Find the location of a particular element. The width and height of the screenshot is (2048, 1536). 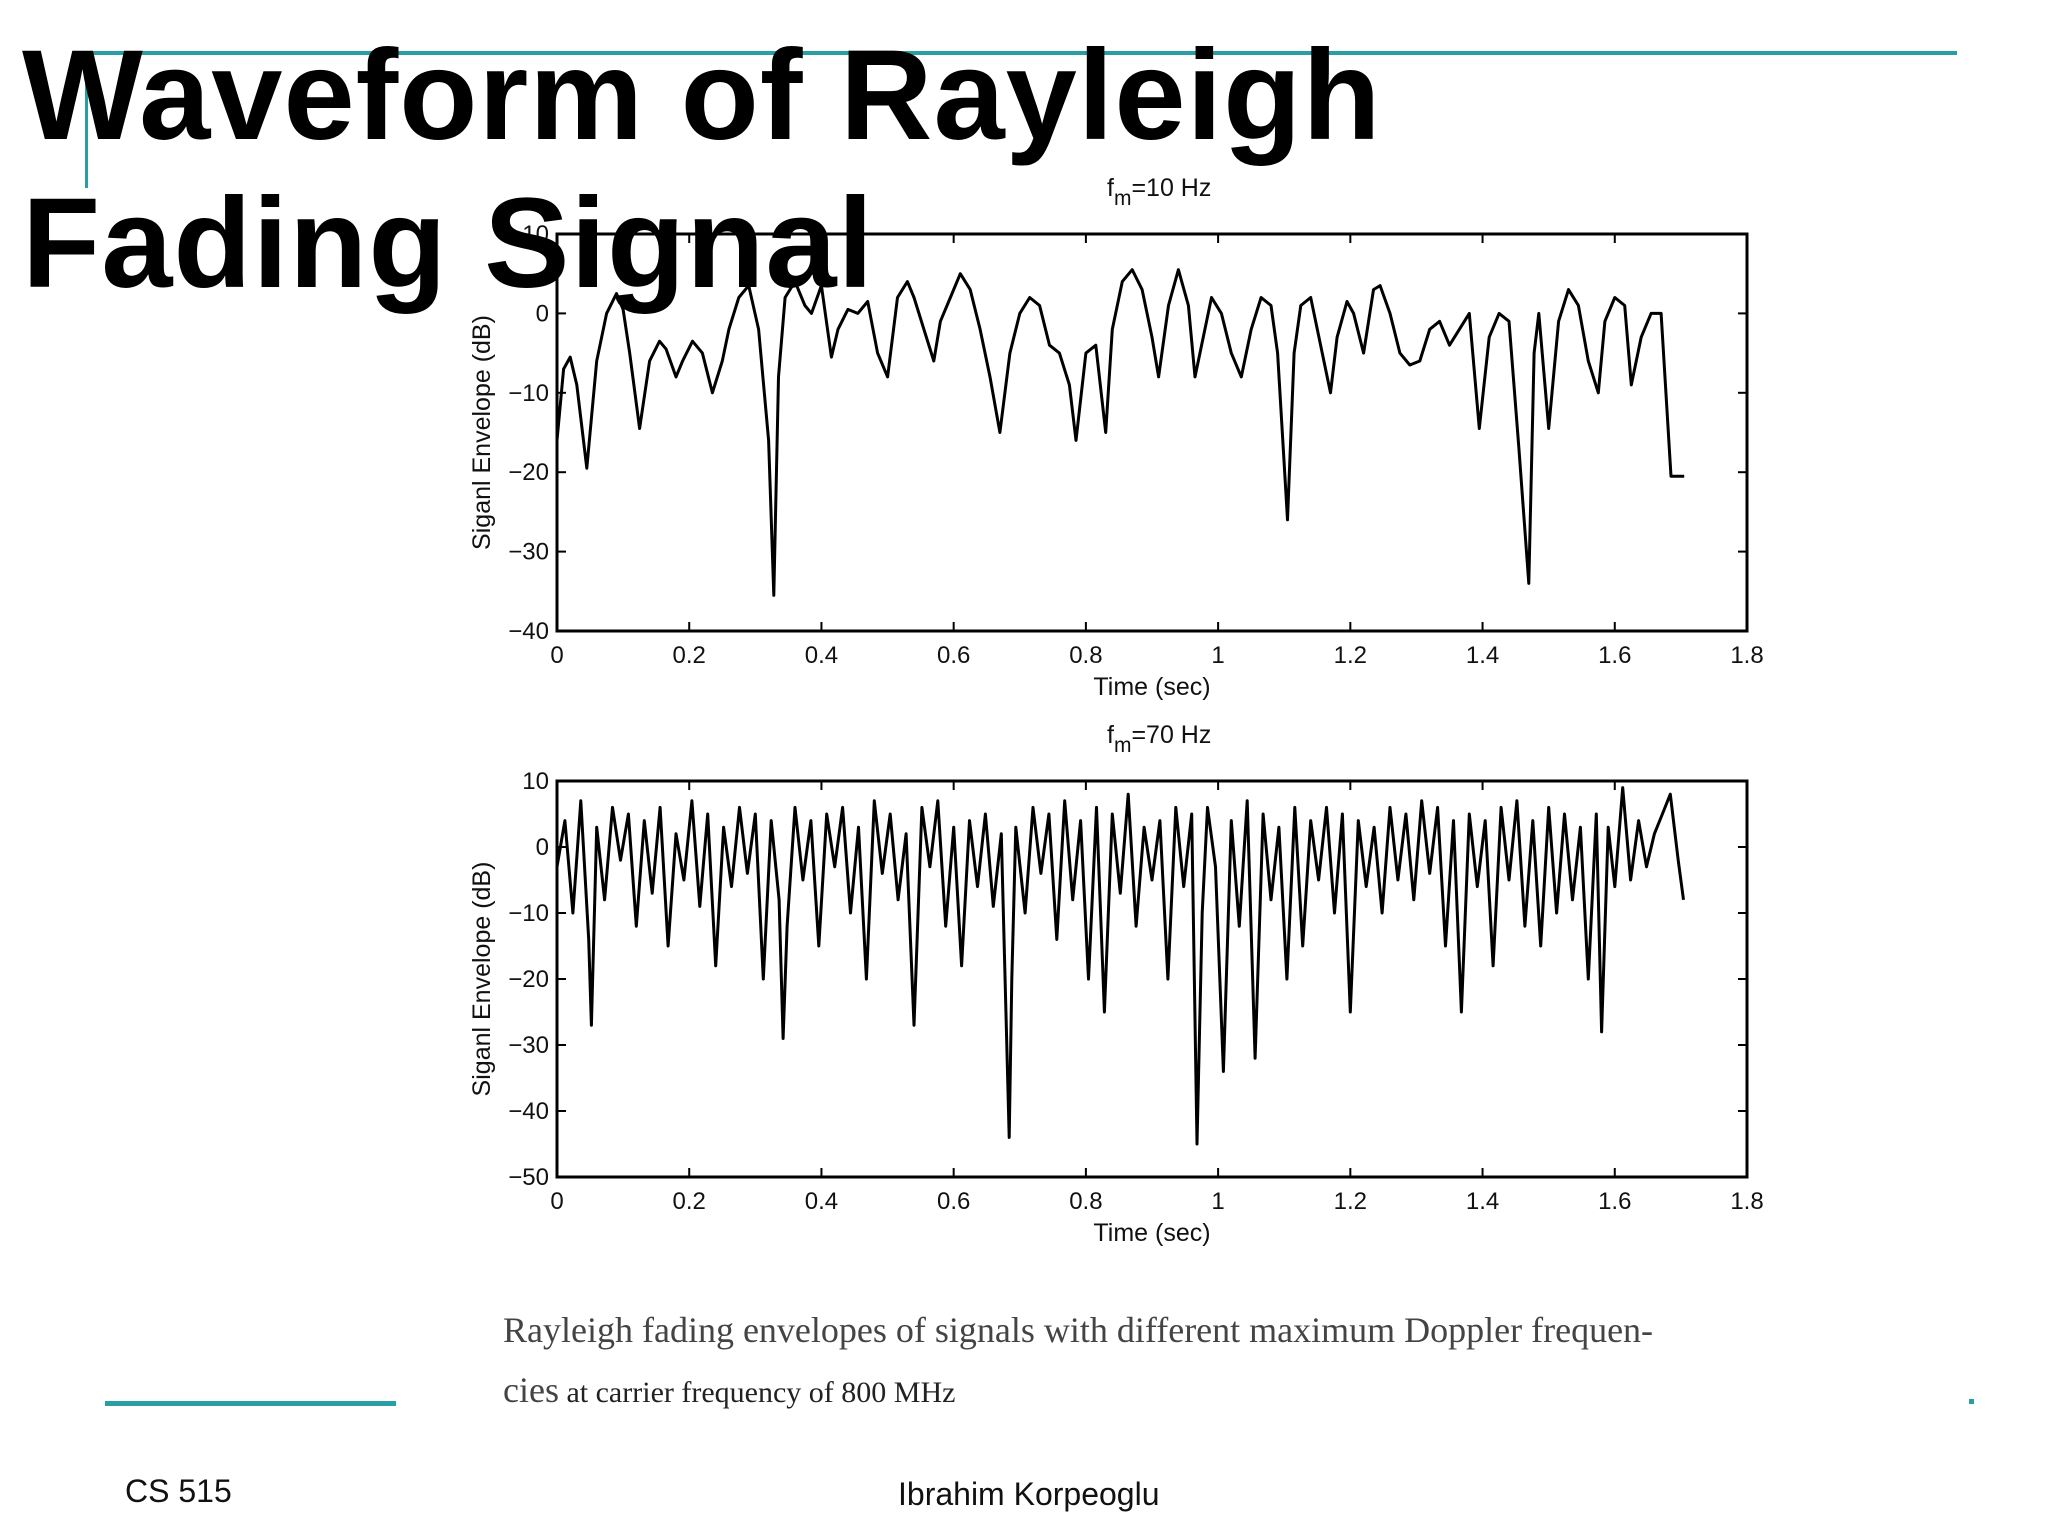

bottom-accent-line is located at coordinates (250, 1403).